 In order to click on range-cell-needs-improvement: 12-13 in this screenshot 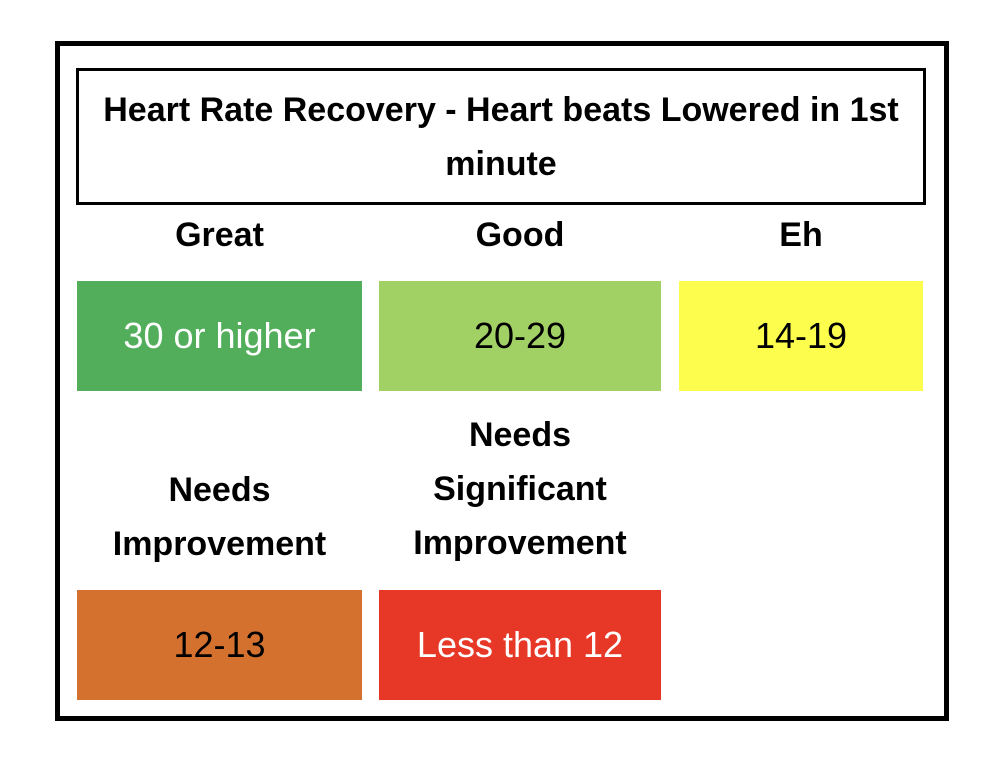, I will do `click(219, 645)`.